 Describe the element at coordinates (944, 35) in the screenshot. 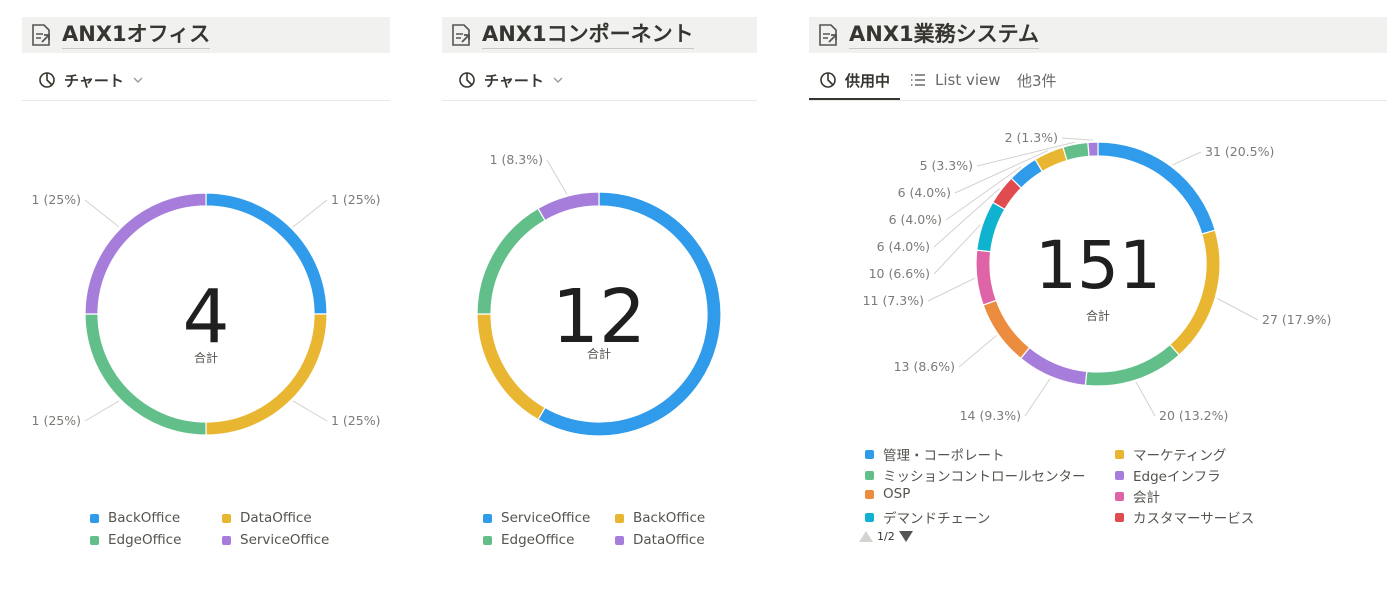

I see `panel-title: ANX1業務システム` at that location.